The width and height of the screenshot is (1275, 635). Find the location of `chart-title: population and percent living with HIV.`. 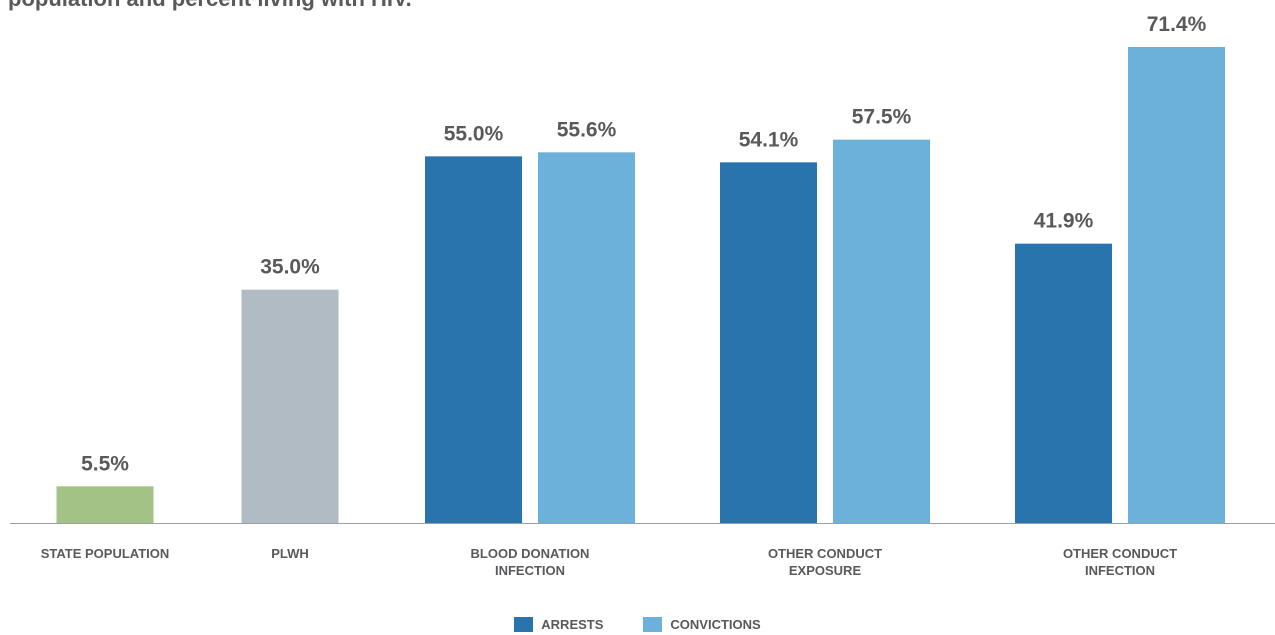

chart-title: population and percent living with HIV. is located at coordinates (210, 6).